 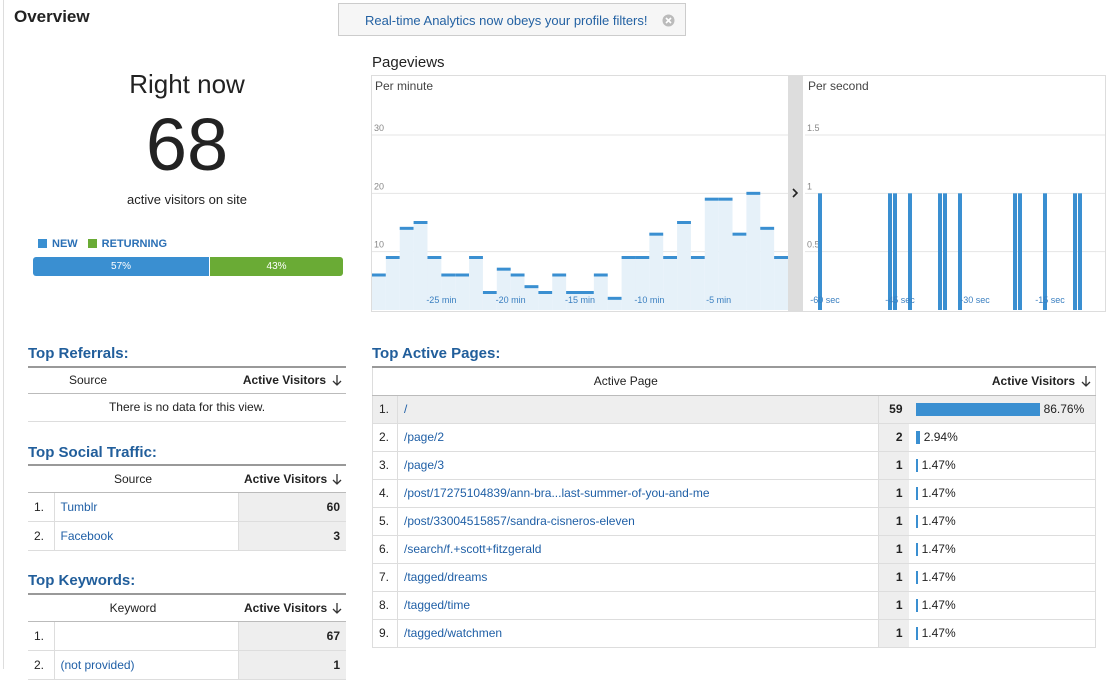 I want to click on expand-arrow, so click(x=795, y=193).